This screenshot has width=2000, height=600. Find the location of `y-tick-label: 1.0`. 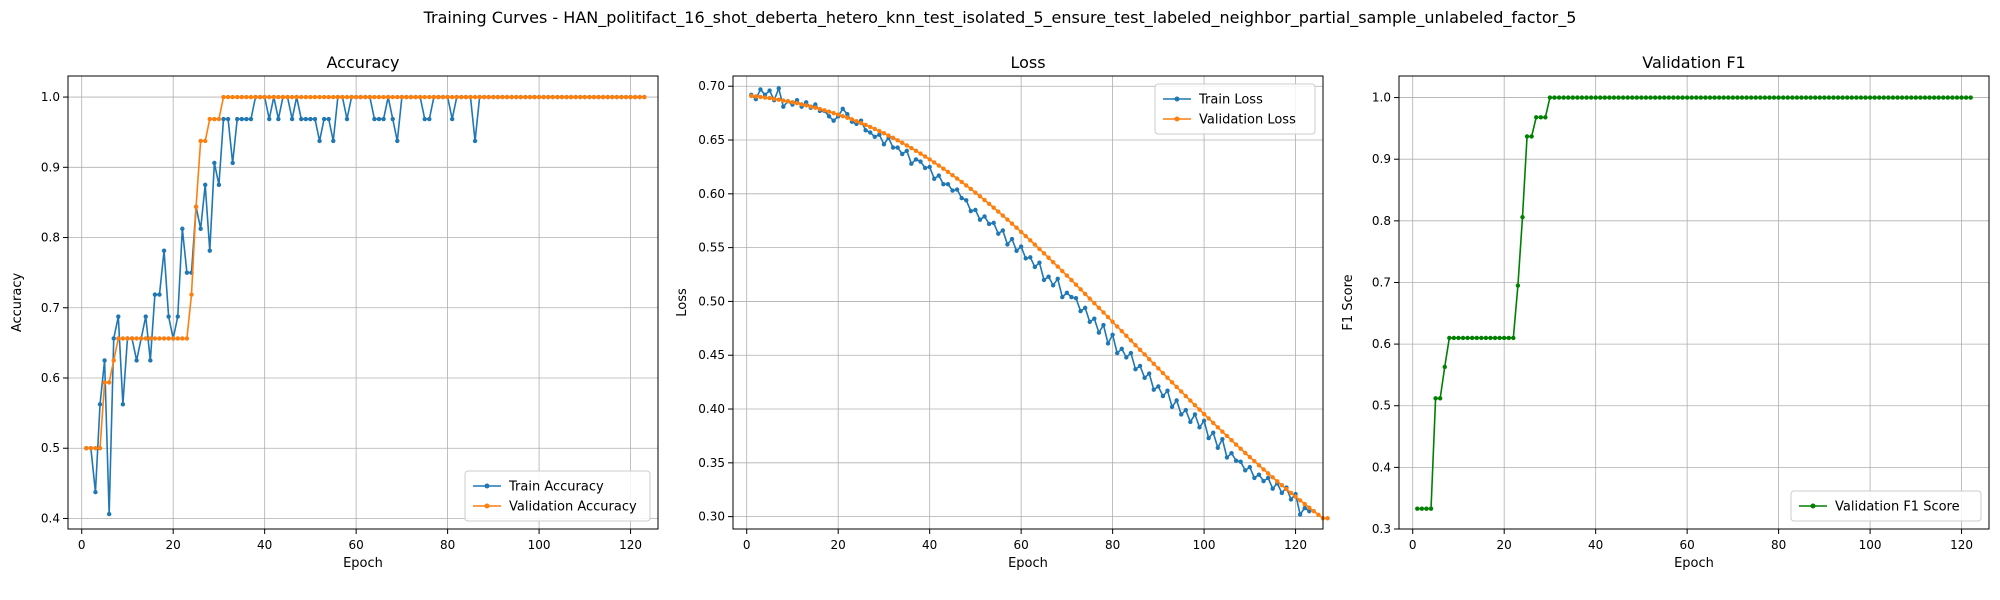

y-tick-label: 1.0 is located at coordinates (50, 97).